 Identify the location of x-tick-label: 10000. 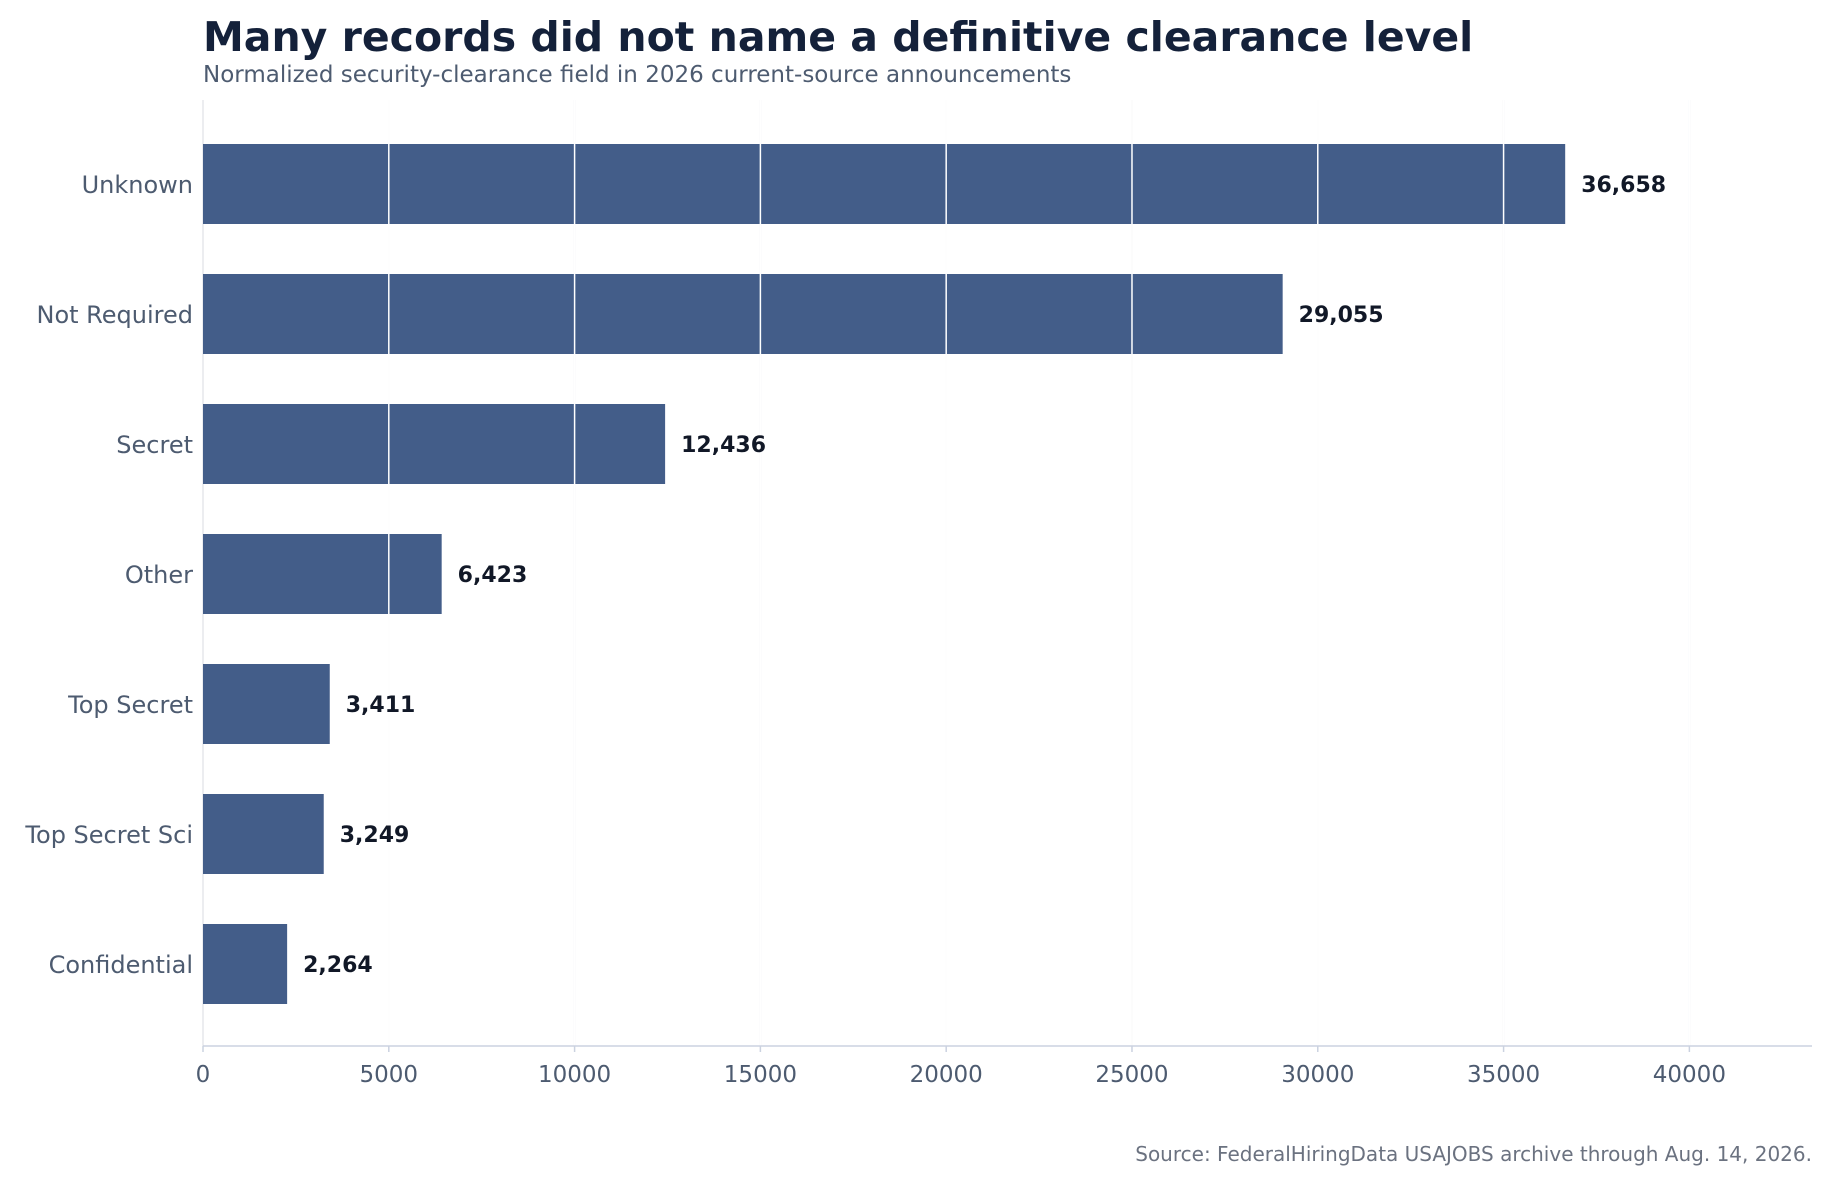
(574, 1075).